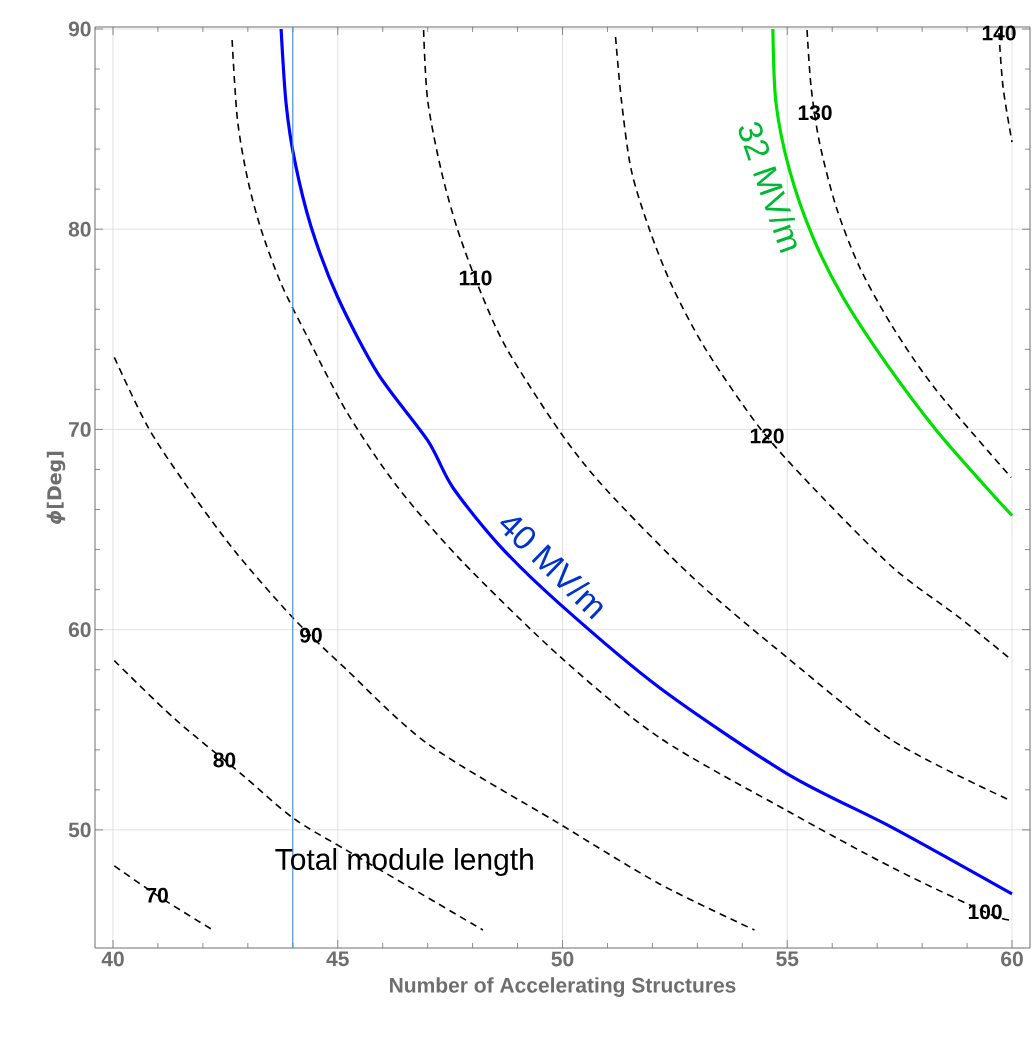 This screenshot has height=1041, width=1033. What do you see at coordinates (56, 487) in the screenshot?
I see `y-axis-title: ϕ[Deg]` at bounding box center [56, 487].